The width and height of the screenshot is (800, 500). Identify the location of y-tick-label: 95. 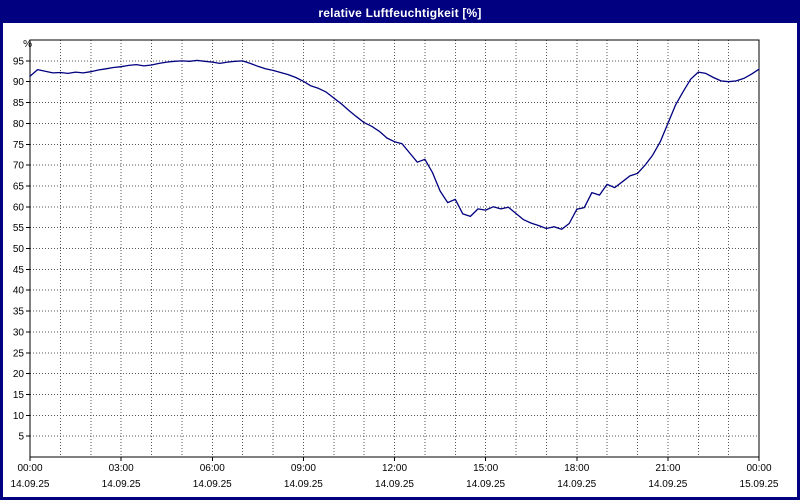
(19, 61).